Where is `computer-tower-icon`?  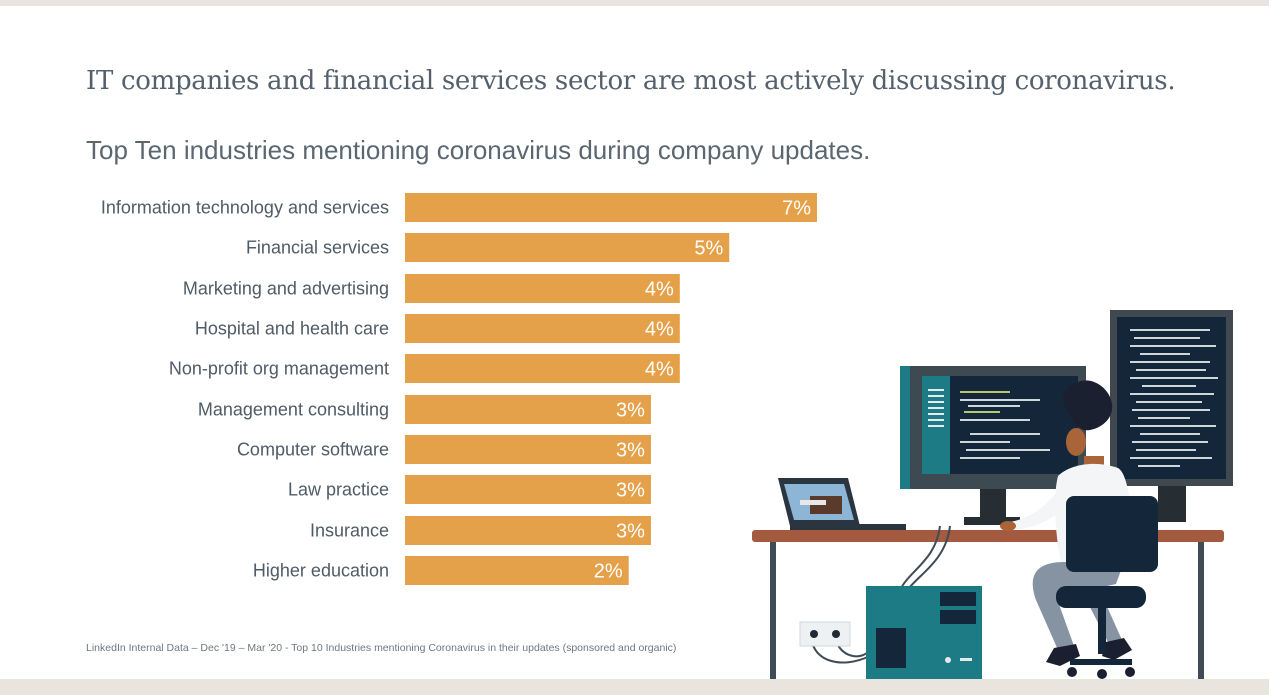
computer-tower-icon is located at coordinates (924, 633).